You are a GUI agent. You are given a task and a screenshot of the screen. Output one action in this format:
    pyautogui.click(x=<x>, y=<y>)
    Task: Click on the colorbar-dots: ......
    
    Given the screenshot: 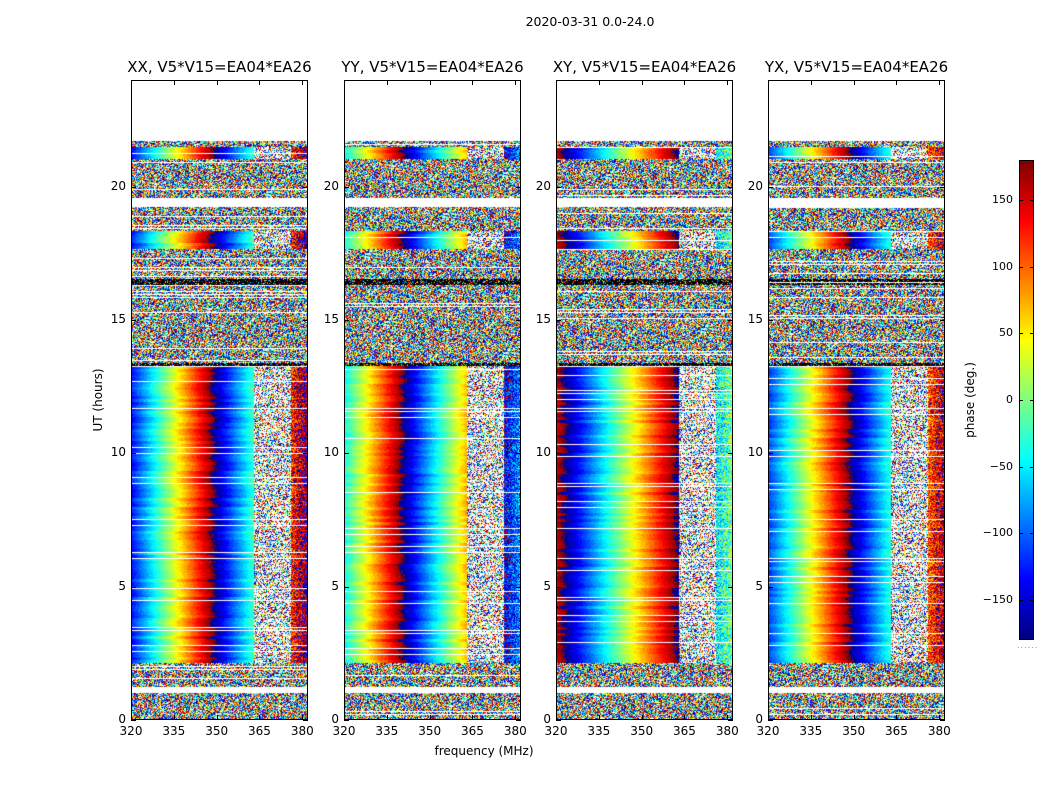 What is the action you would take?
    pyautogui.click(x=1028, y=645)
    